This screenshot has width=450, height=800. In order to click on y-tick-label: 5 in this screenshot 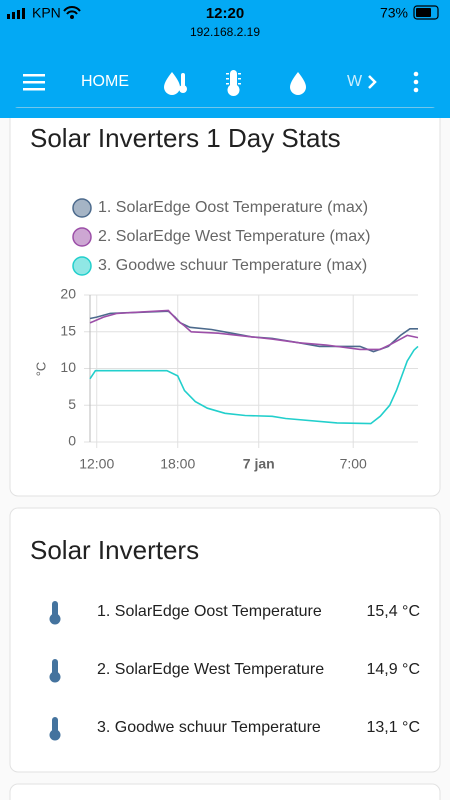, I will do `click(72, 404)`.